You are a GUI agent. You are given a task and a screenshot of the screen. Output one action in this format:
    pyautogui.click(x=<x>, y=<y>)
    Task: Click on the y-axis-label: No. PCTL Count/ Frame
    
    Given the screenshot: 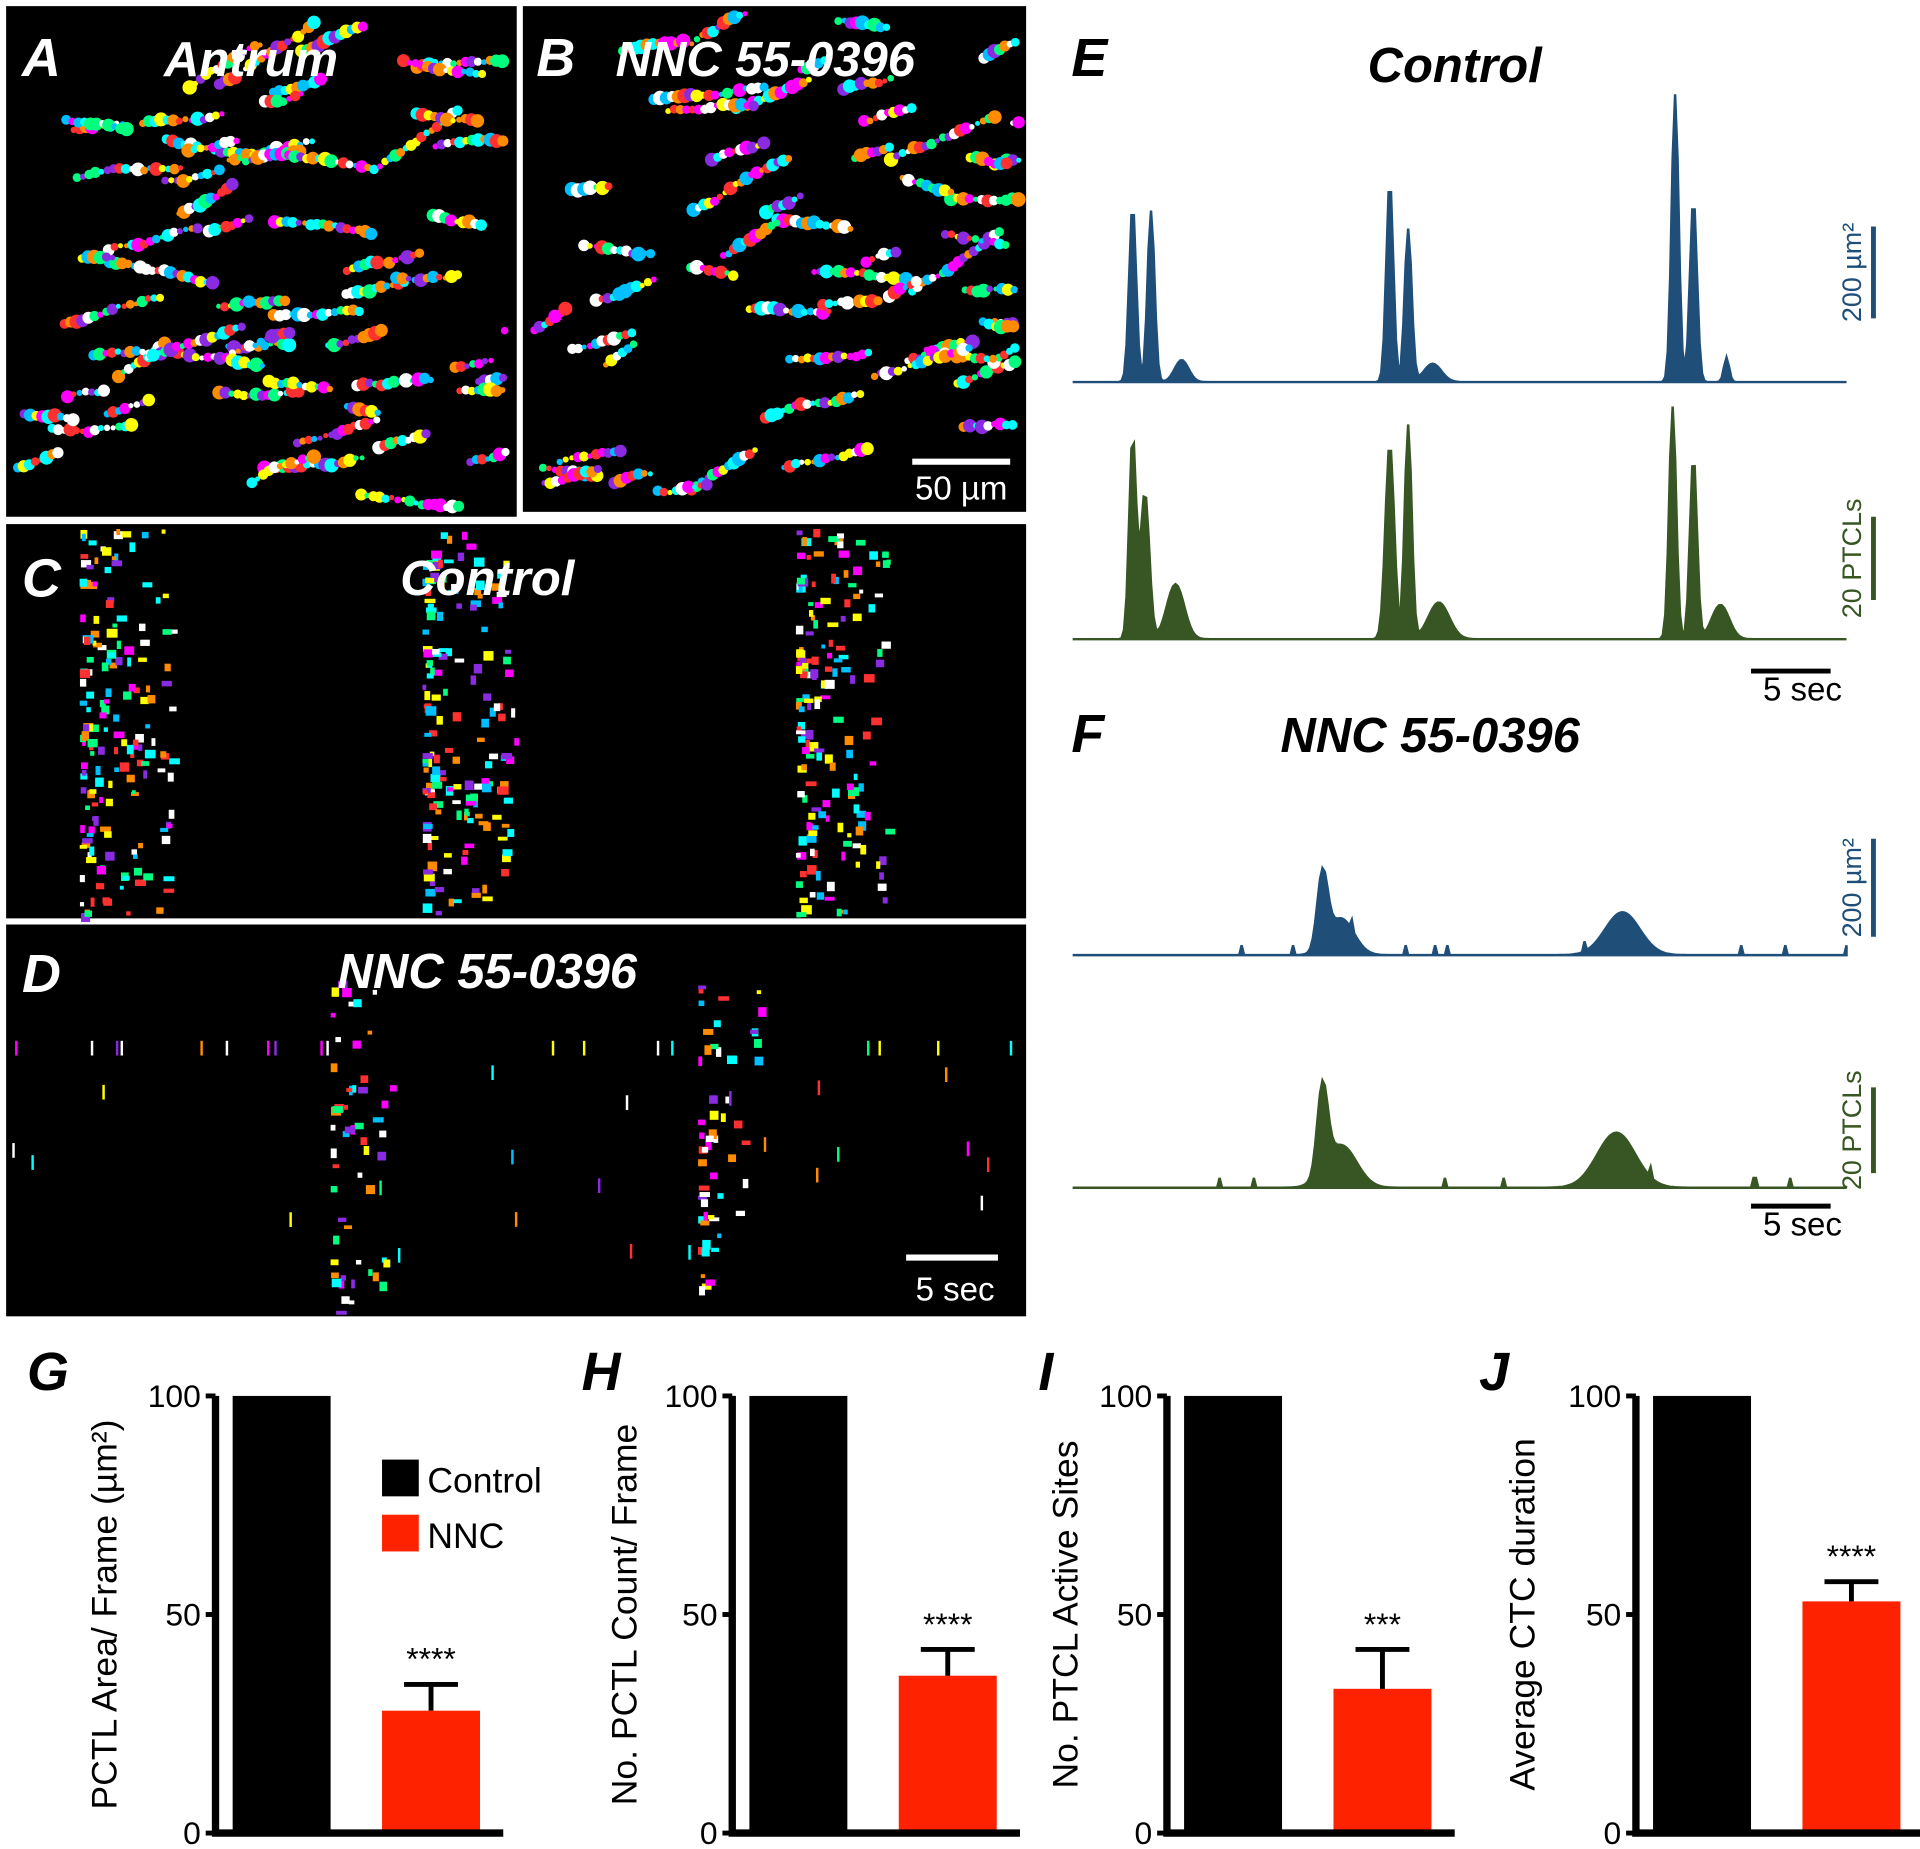 What is the action you would take?
    pyautogui.click(x=625, y=1614)
    